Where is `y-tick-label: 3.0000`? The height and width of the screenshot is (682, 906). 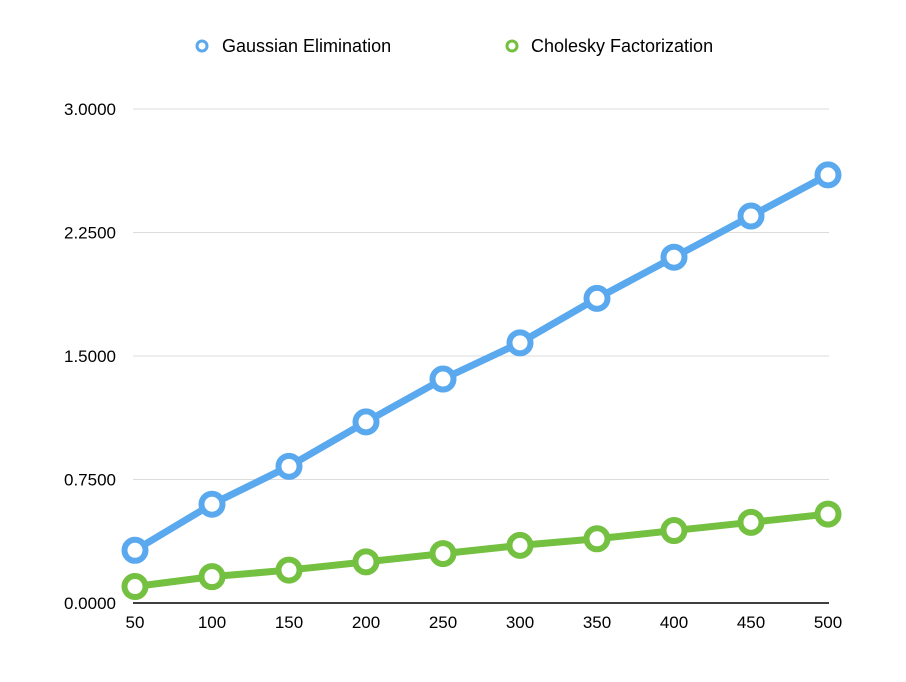 y-tick-label: 3.0000 is located at coordinates (90, 109).